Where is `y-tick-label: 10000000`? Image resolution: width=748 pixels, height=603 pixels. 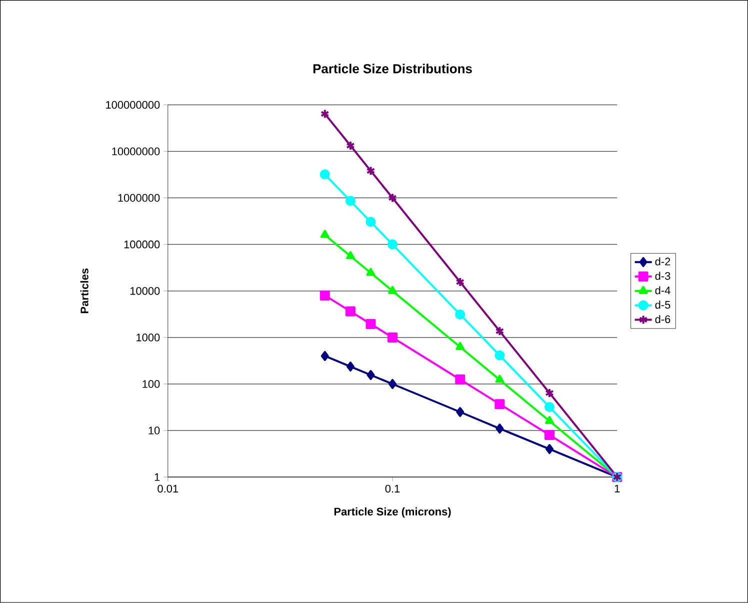 y-tick-label: 10000000 is located at coordinates (136, 152).